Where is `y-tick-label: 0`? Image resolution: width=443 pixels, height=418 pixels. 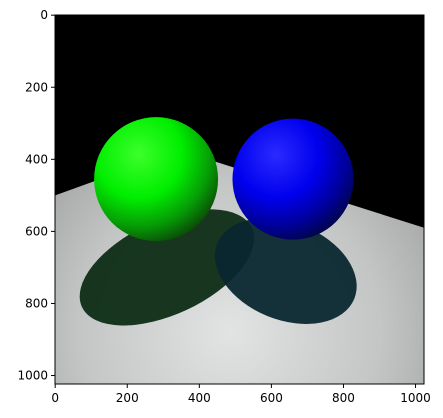
y-tick-label: 0 is located at coordinates (44, 15).